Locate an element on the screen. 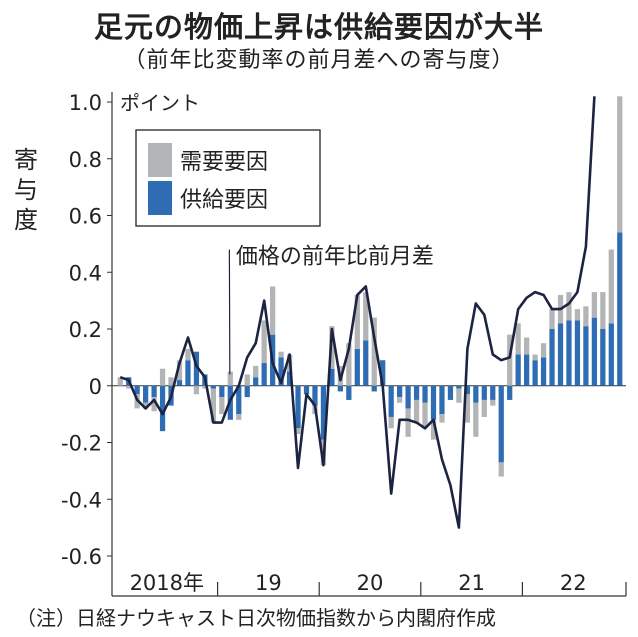 This screenshot has height=637, width=638. y-tick-label: 0.6 is located at coordinates (85, 217).